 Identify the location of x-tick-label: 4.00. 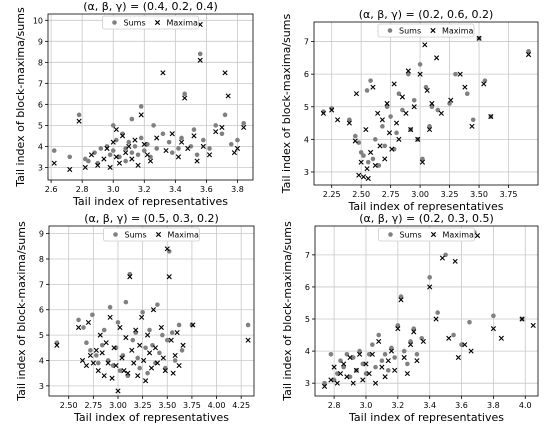
(217, 405).